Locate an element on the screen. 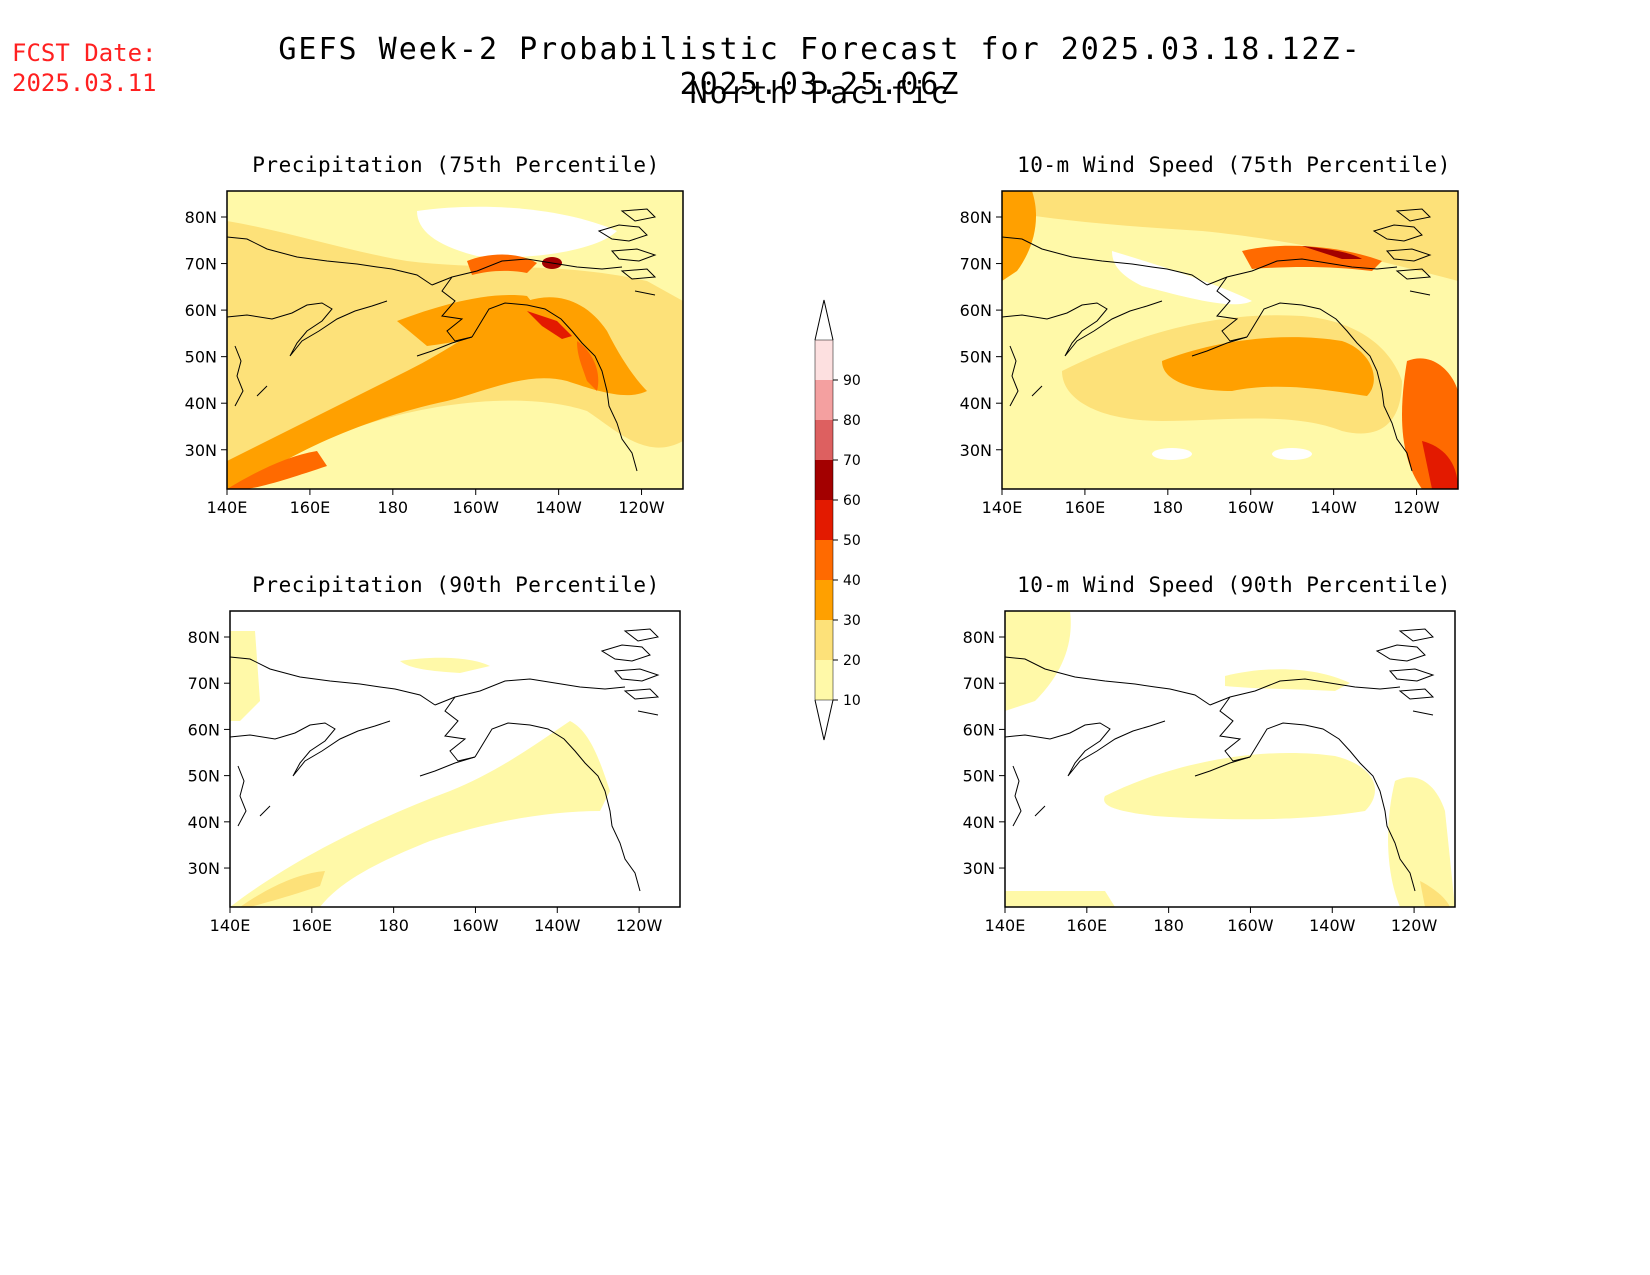  colorbar-bottom-extension is located at coordinates (824, 720).